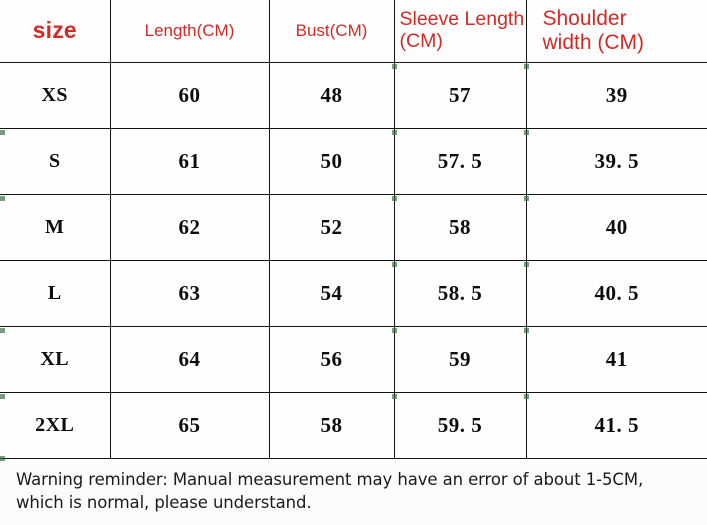 This screenshot has width=707, height=525. Describe the element at coordinates (55, 161) in the screenshot. I see `cell-size: S` at that location.